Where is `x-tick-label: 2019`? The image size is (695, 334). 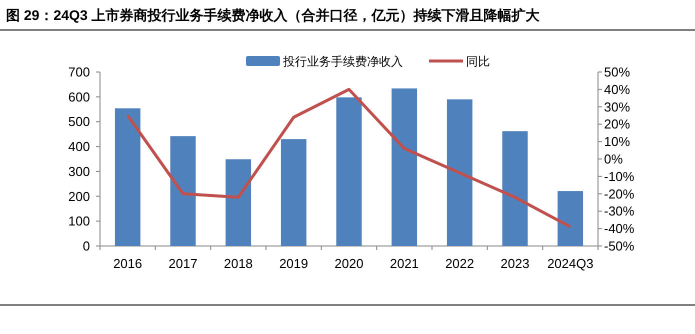 x-tick-label: 2019 is located at coordinates (293, 263).